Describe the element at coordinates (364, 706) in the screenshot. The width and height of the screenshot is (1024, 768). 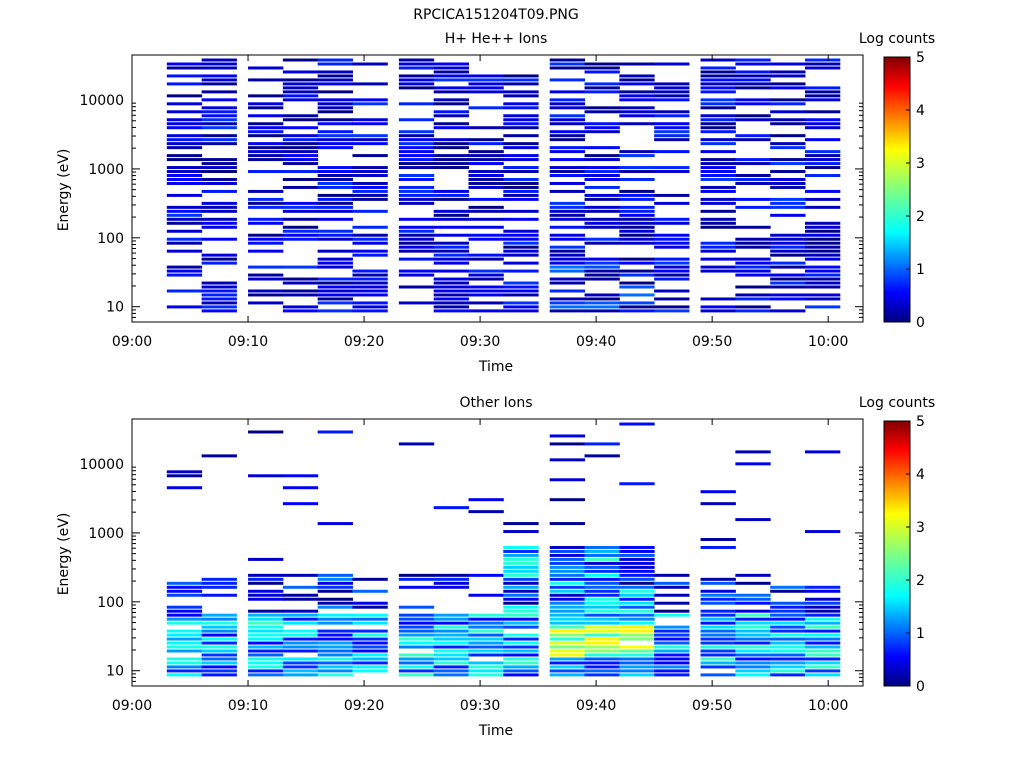
I see `x-tick-label: 09:20` at that location.